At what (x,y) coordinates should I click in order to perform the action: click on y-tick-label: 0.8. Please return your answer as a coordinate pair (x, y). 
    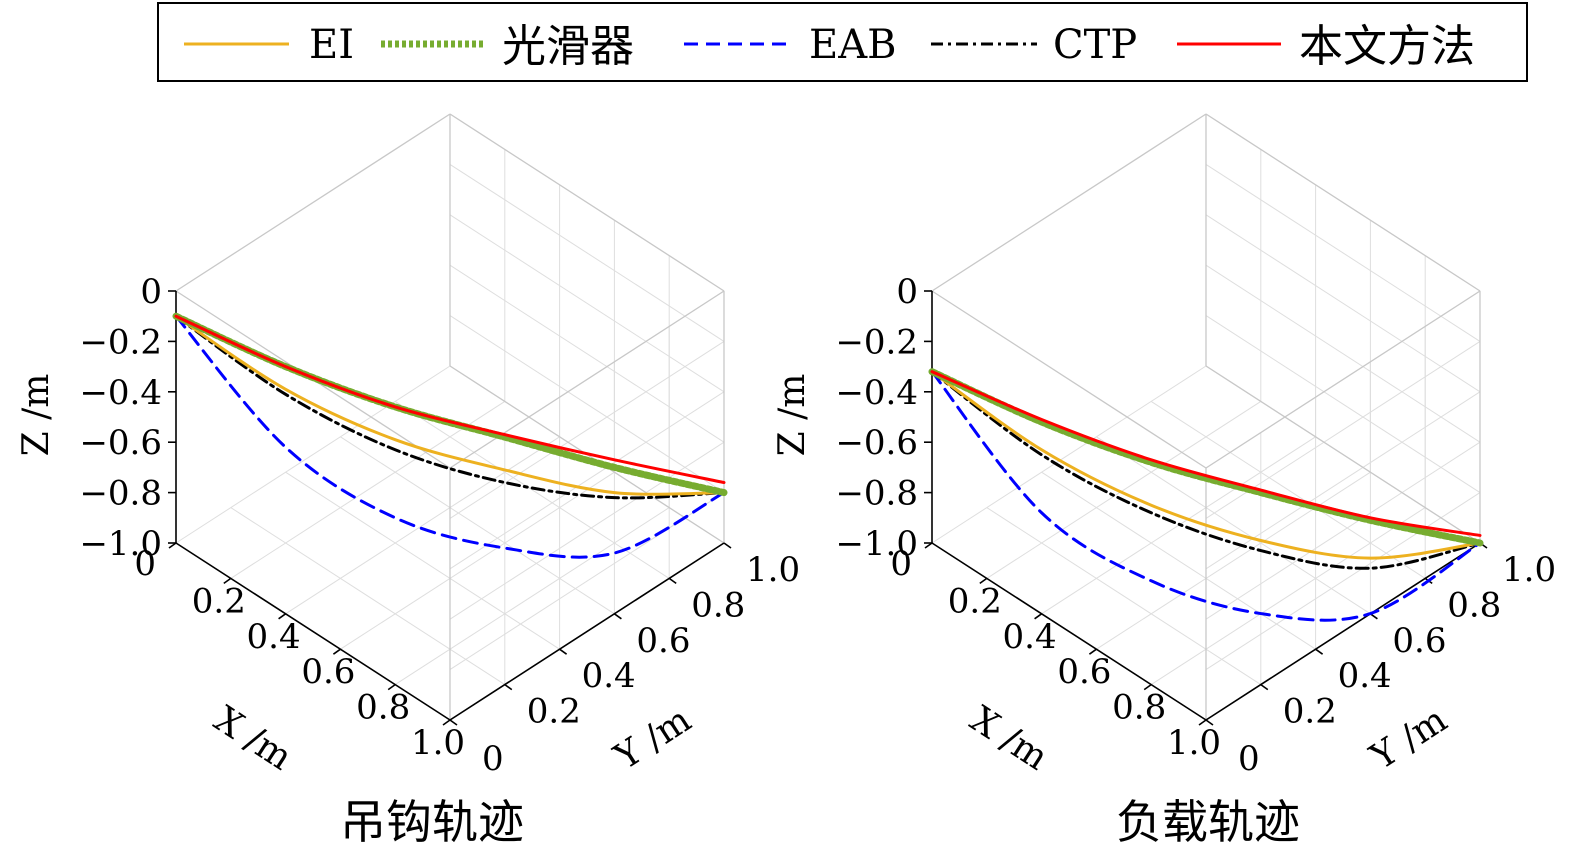
    Looking at the image, I should click on (1474, 605).